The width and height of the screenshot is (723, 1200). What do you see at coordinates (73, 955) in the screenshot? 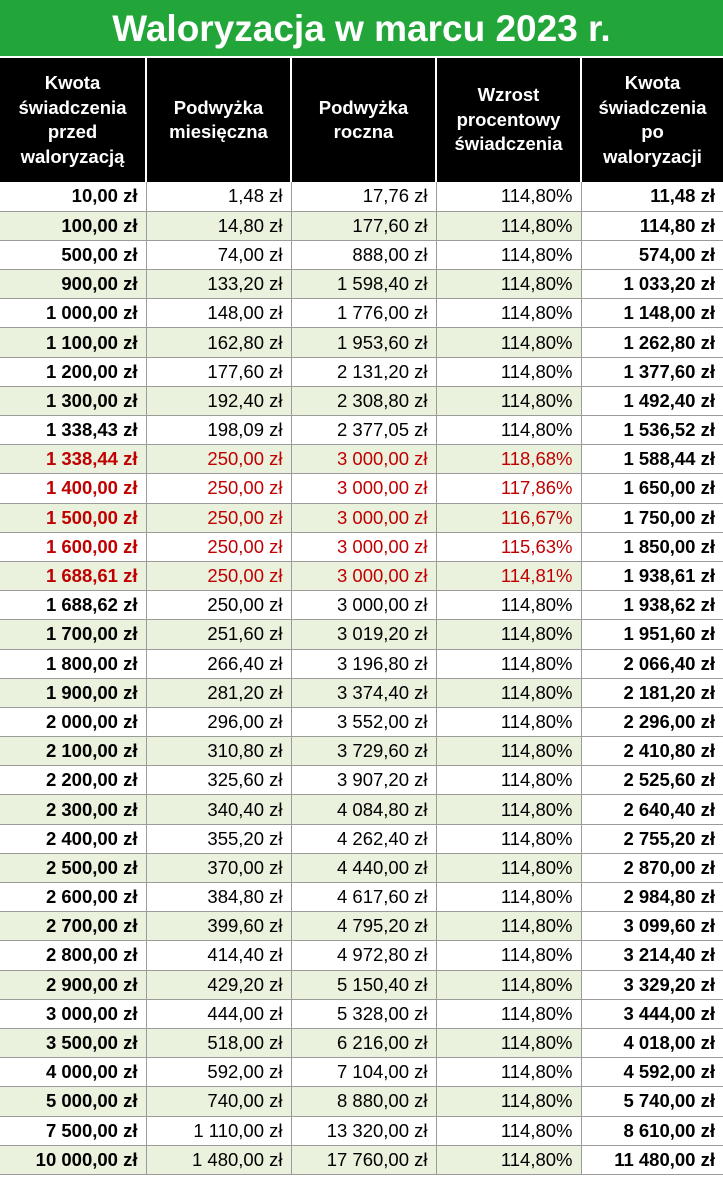
I see `amount-before-cell: 2 800,00 zł` at bounding box center [73, 955].